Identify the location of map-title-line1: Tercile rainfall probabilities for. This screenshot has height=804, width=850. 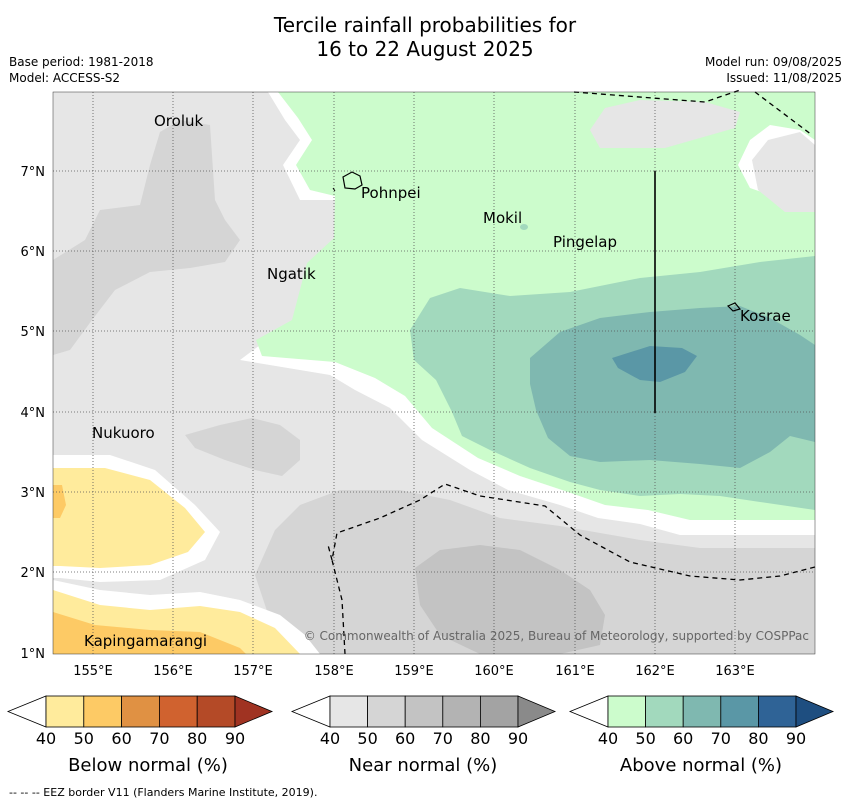
(425, 25).